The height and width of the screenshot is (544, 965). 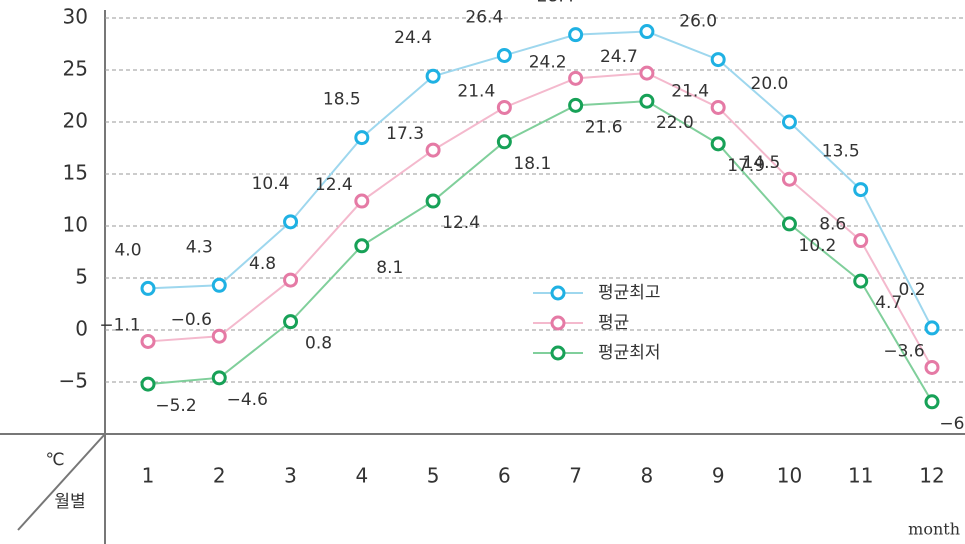 I want to click on data-label: 28.7, so click(x=627, y=2).